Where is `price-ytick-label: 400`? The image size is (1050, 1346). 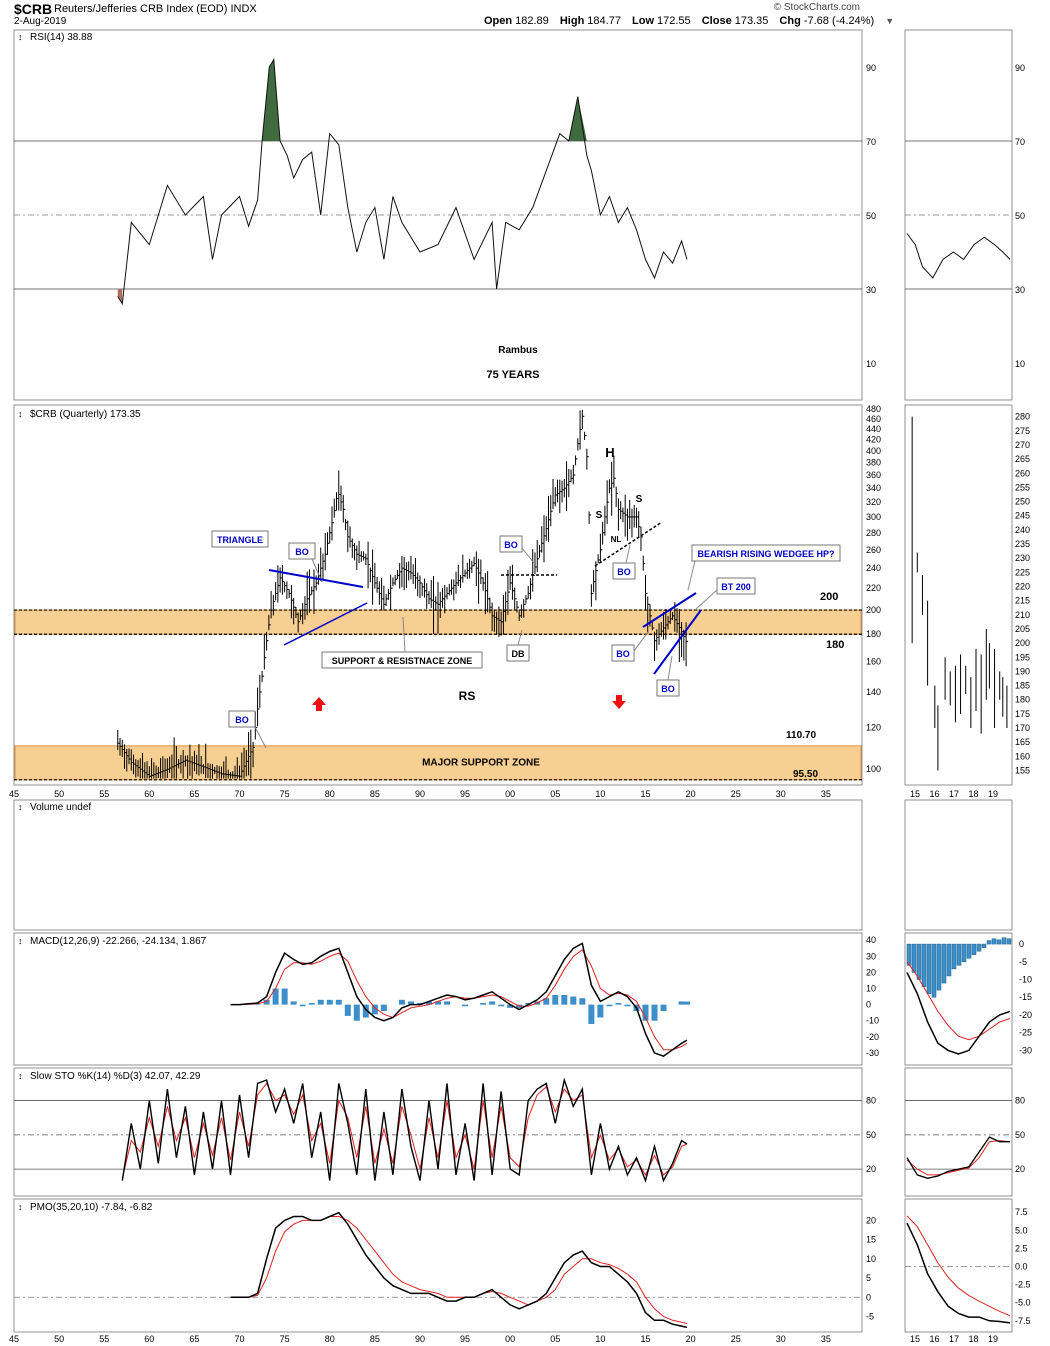 price-ytick-label: 400 is located at coordinates (873, 451).